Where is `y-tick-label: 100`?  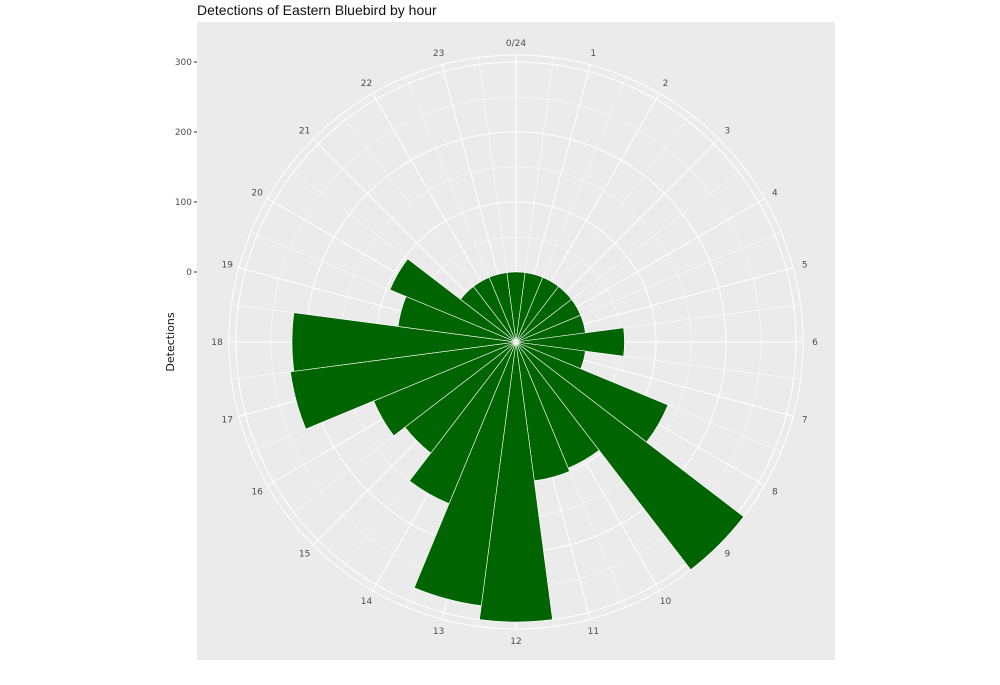 y-tick-label: 100 is located at coordinates (183, 203).